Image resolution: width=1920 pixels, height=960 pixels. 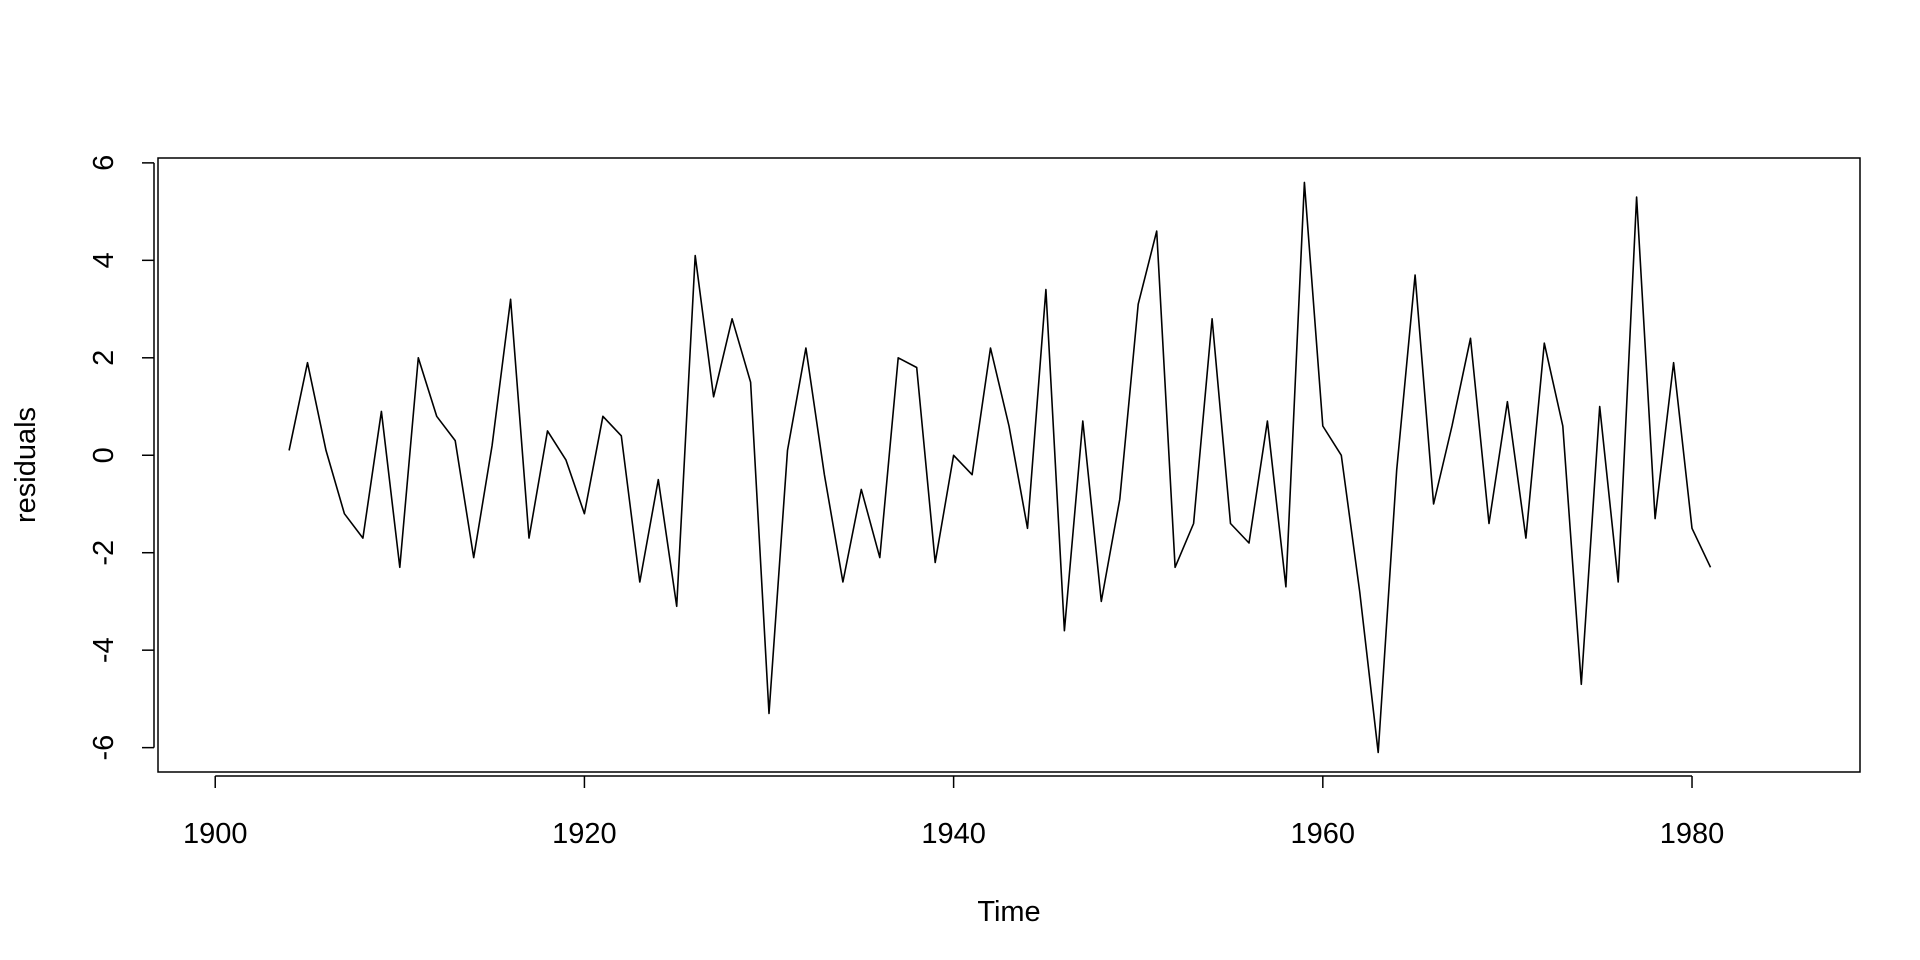 What do you see at coordinates (954, 812) in the screenshot?
I see `x-axis: 1900 1920 1940 1960 1980` at bounding box center [954, 812].